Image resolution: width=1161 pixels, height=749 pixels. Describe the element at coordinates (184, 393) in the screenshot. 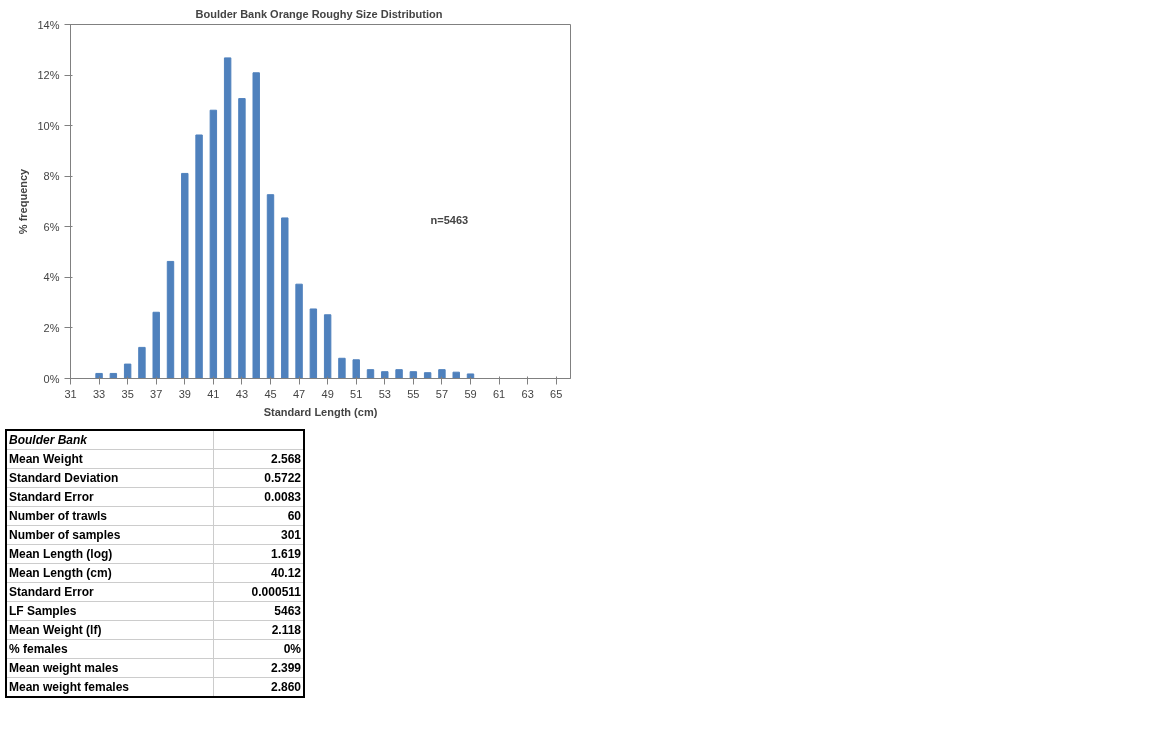

I see `x-tick-label: 39` at that location.